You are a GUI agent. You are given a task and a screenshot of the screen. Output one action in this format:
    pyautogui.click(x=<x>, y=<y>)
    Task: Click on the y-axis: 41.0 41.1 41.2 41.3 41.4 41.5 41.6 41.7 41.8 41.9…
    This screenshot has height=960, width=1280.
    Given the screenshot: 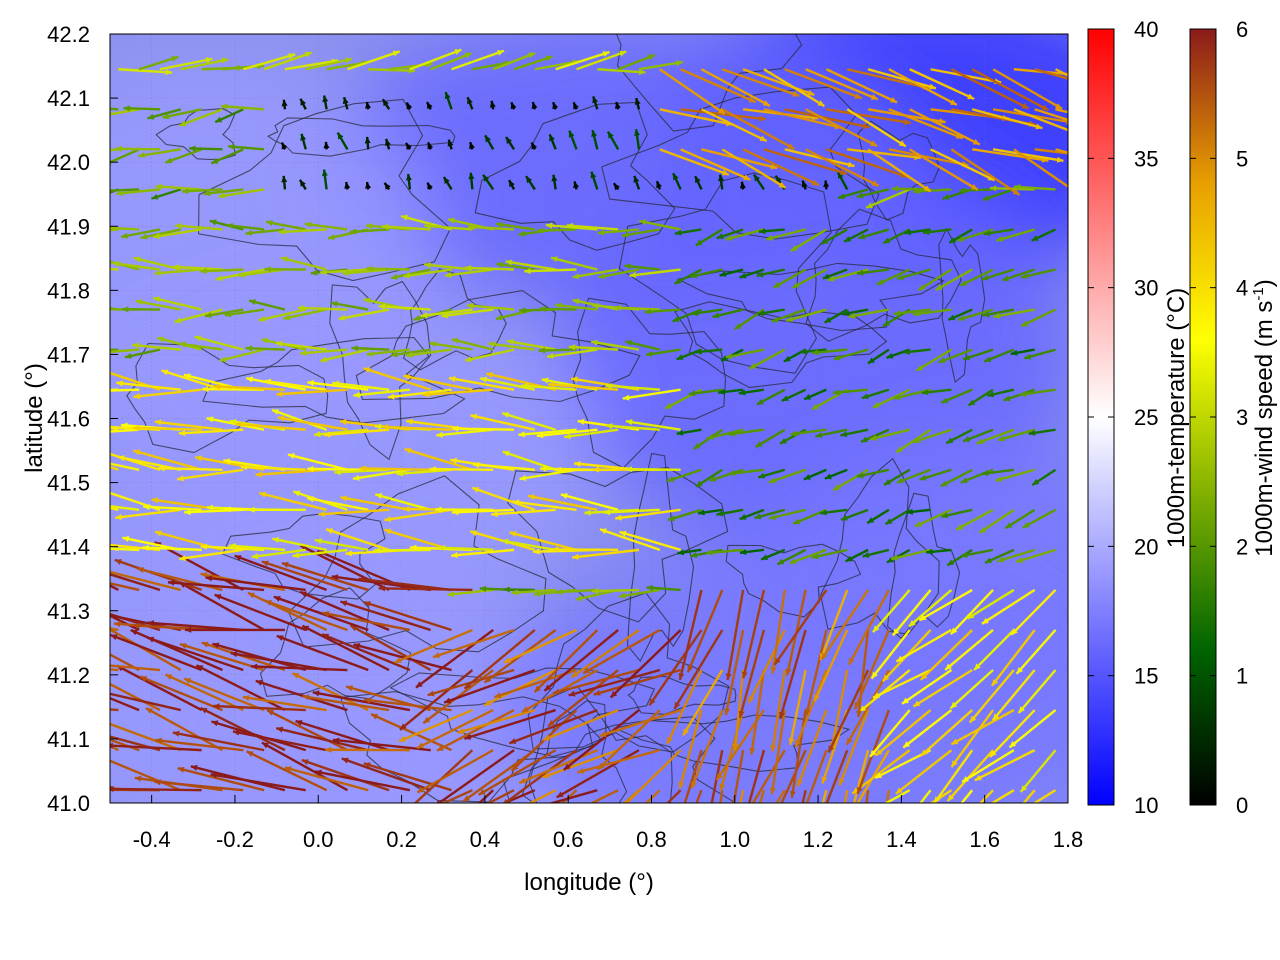 What is the action you would take?
    pyautogui.click(x=82, y=419)
    